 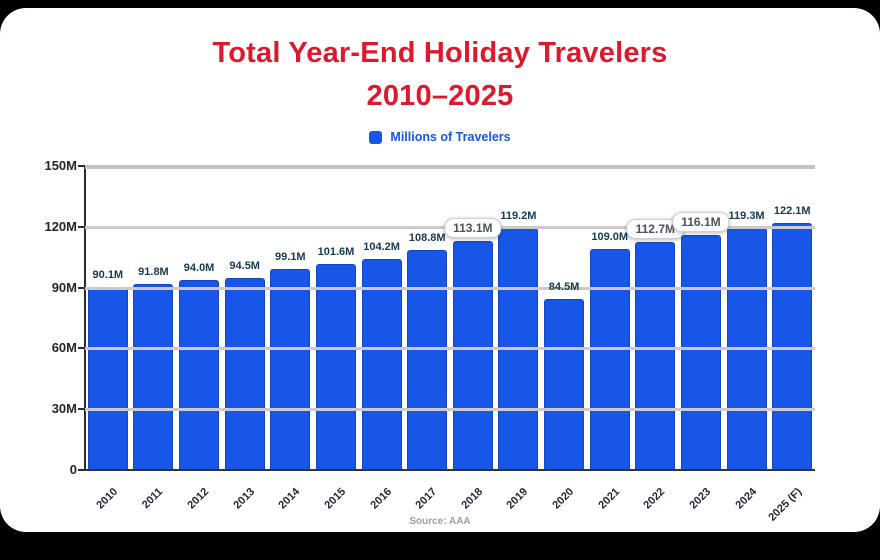 I want to click on y-tick-label: 30M, so click(x=64, y=409).